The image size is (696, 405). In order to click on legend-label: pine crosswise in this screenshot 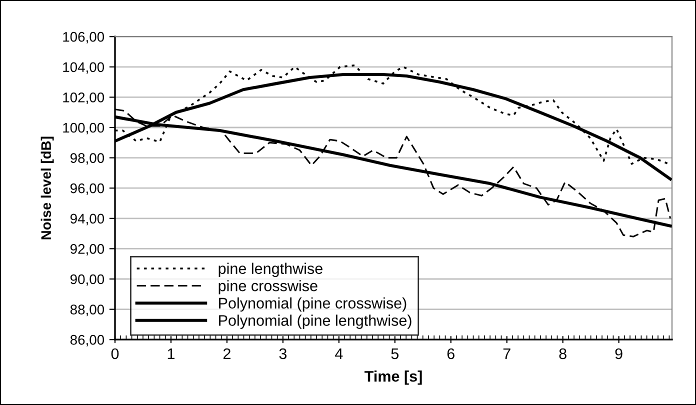, I will do `click(268, 287)`.